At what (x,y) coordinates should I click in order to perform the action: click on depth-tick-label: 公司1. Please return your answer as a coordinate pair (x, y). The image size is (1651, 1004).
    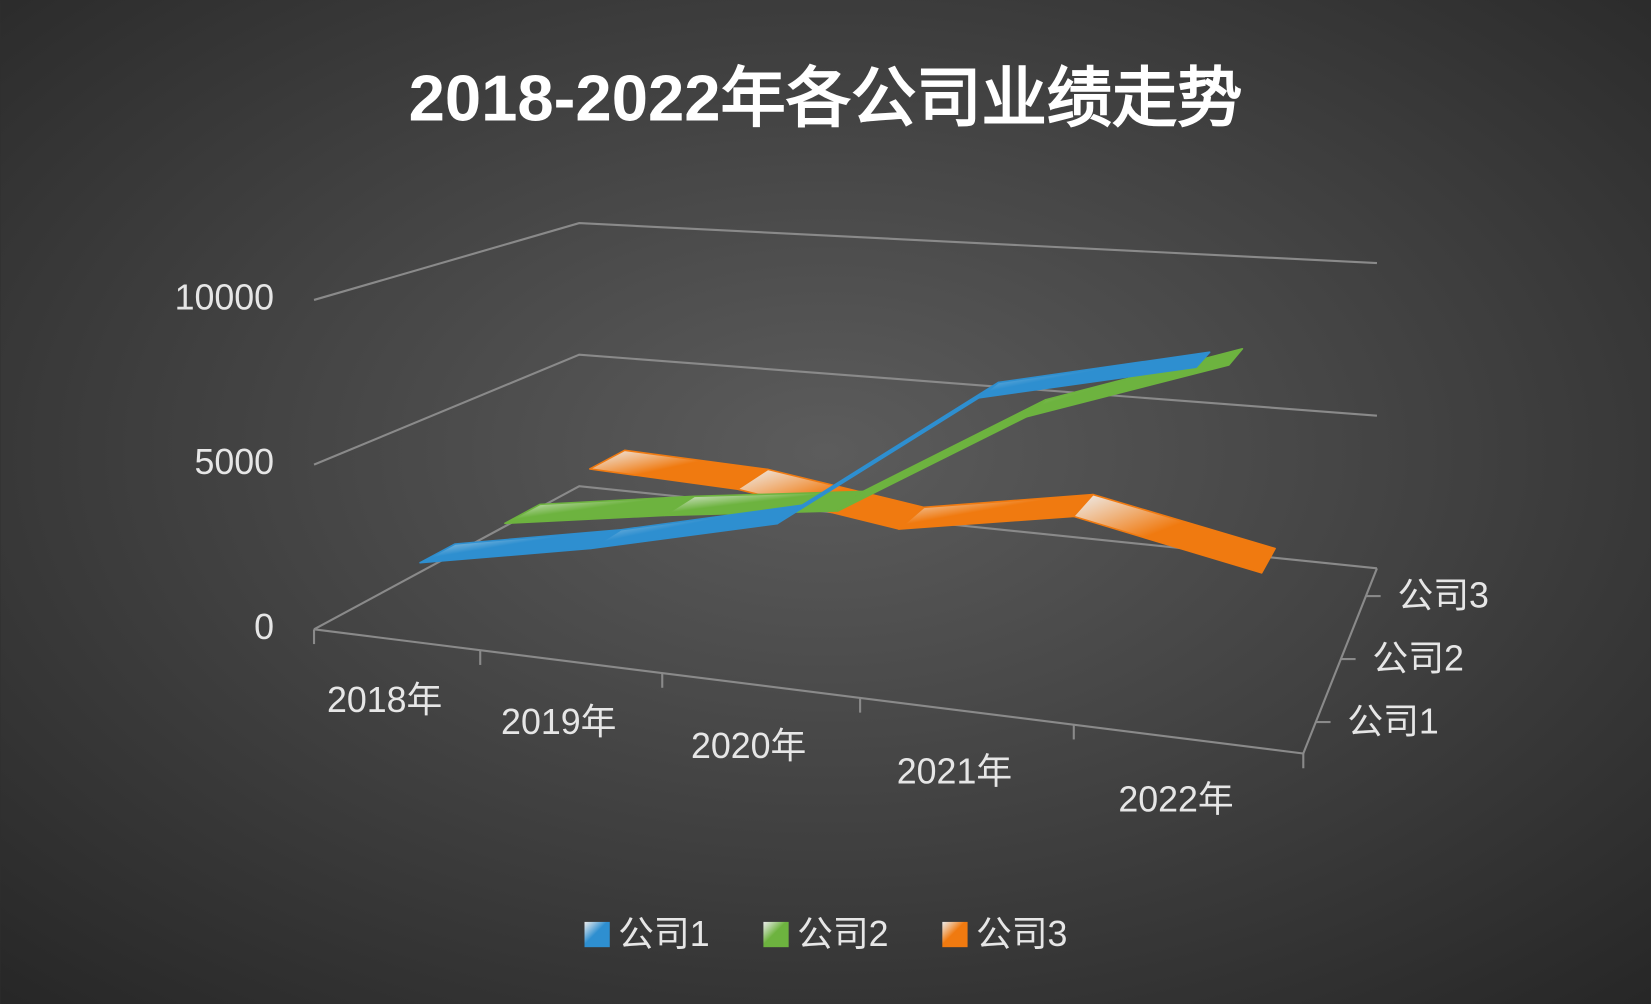
    Looking at the image, I should click on (1392, 722).